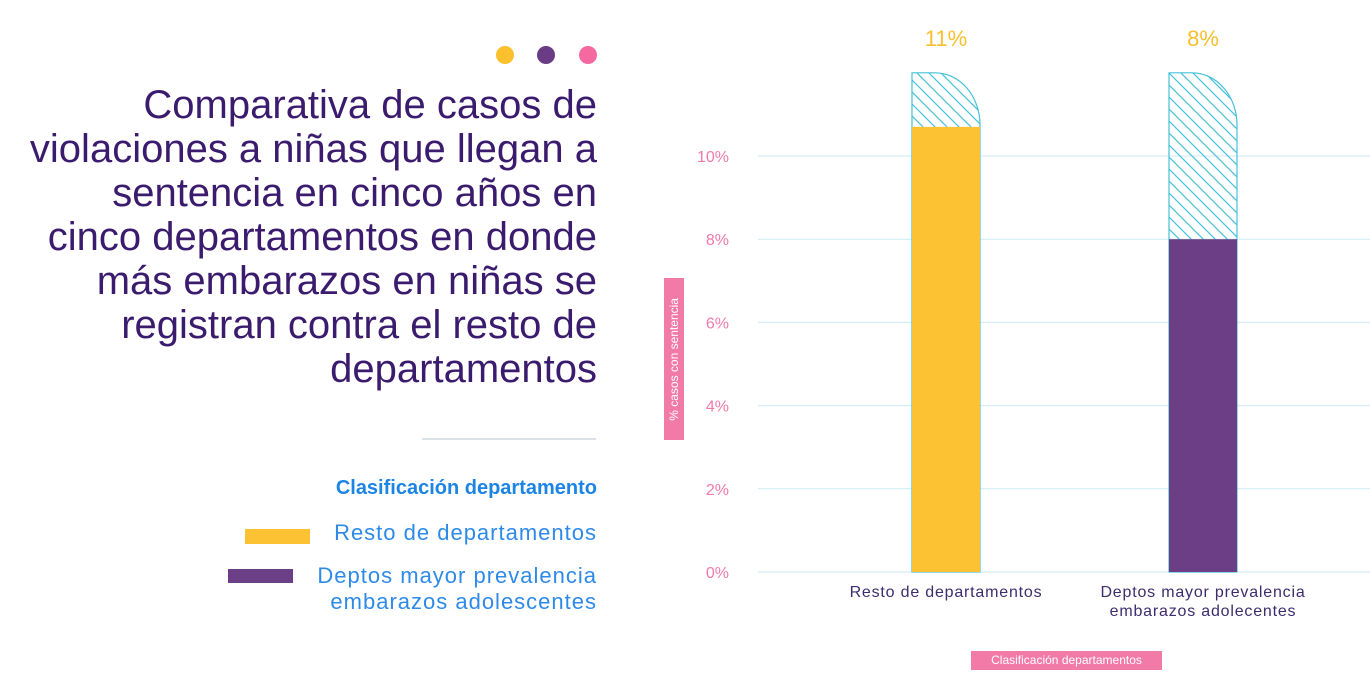 Image resolution: width=1370 pixels, height=690 pixels. Describe the element at coordinates (1202, 592) in the screenshot. I see `x-category-label-line: Deptos mayor prevalencia` at that location.